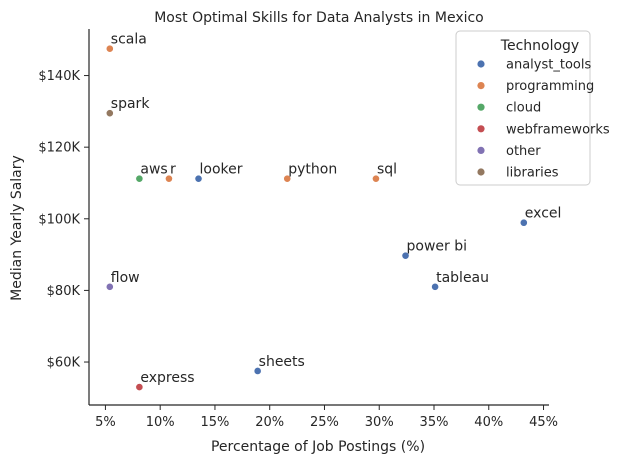  I want to click on point-label: looker, so click(221, 170).